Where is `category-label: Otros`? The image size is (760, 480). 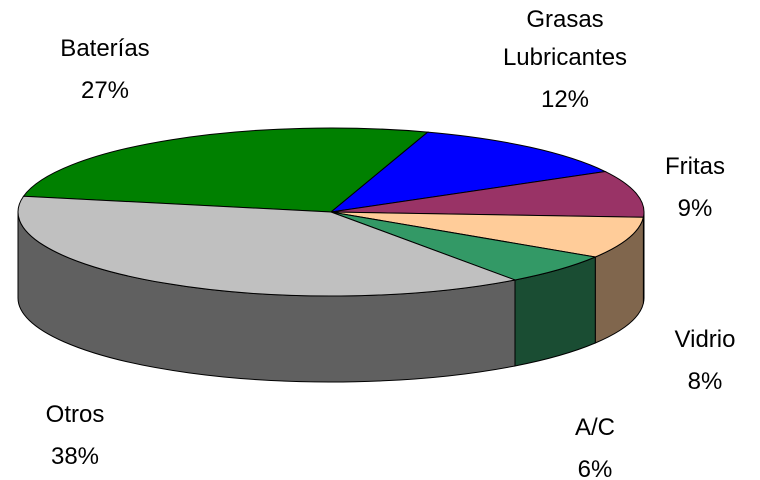 category-label: Otros is located at coordinates (75, 414).